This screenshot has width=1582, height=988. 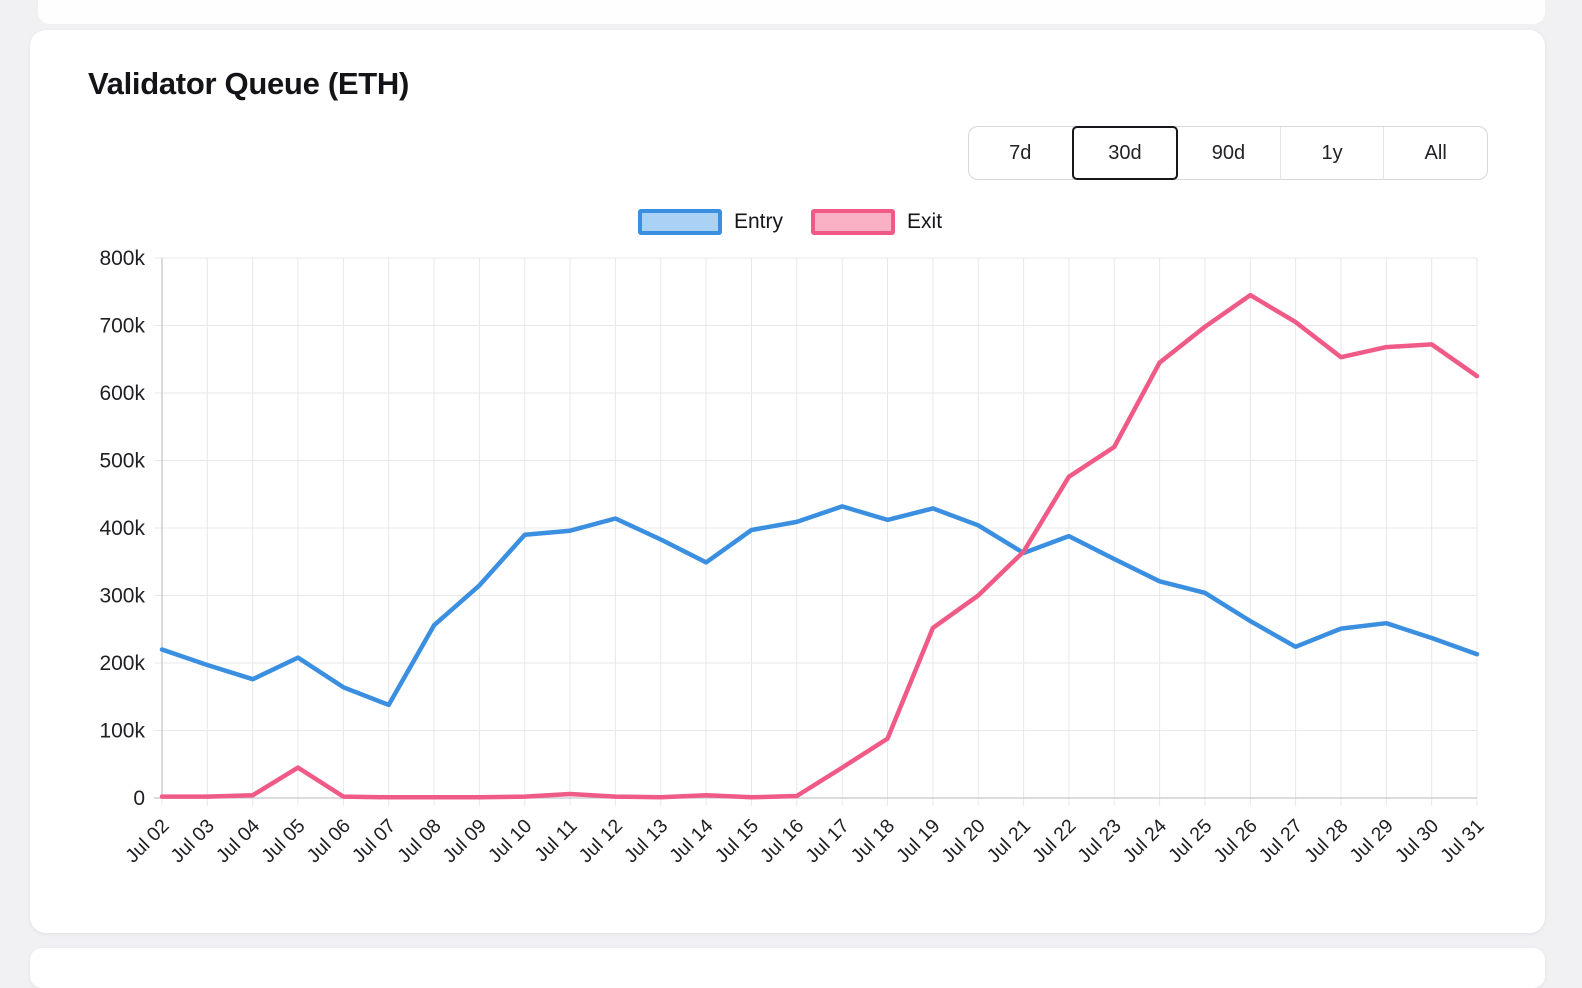 What do you see at coordinates (646, 841) in the screenshot?
I see `x-tick-label: Jul 13` at bounding box center [646, 841].